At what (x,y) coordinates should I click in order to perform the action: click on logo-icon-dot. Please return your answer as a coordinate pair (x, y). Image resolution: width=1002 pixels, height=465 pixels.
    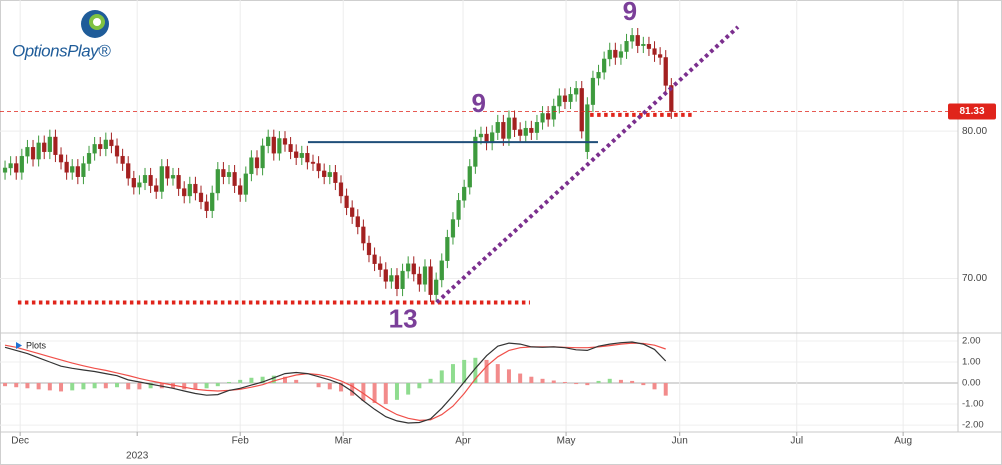
    Looking at the image, I should click on (97, 22).